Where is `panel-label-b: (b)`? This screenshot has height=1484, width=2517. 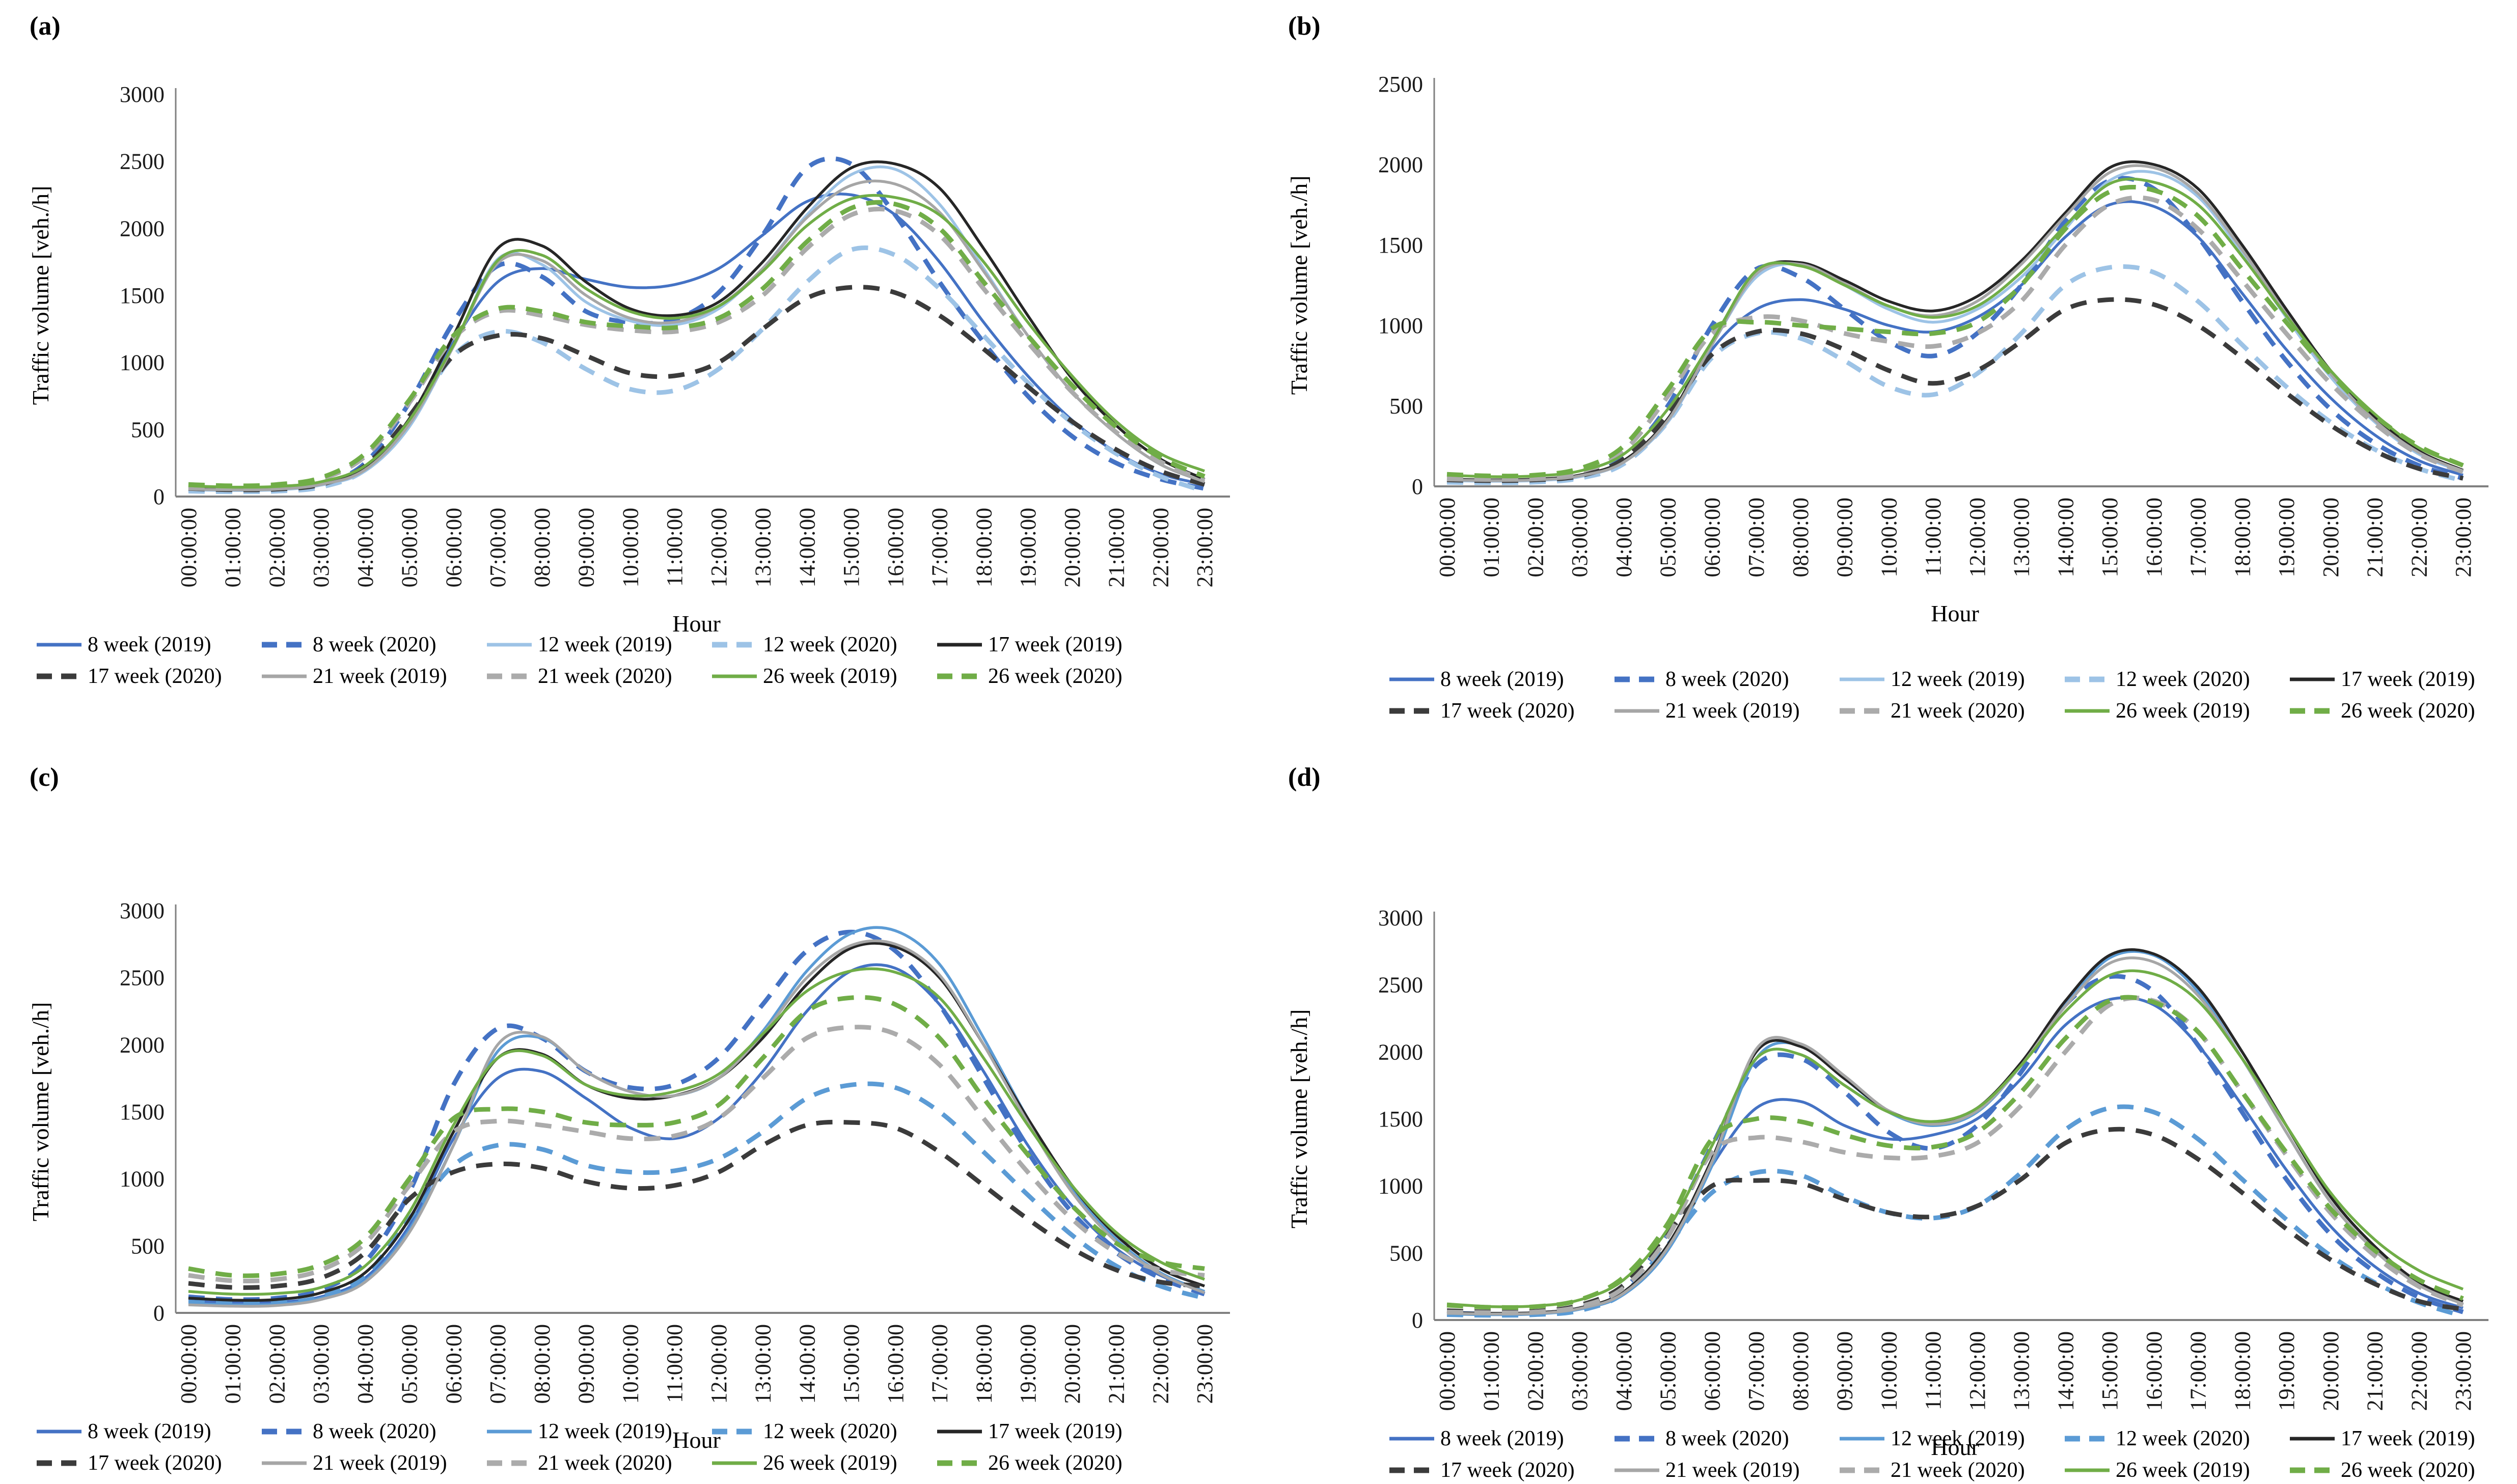
panel-label-b: (b) is located at coordinates (1304, 26).